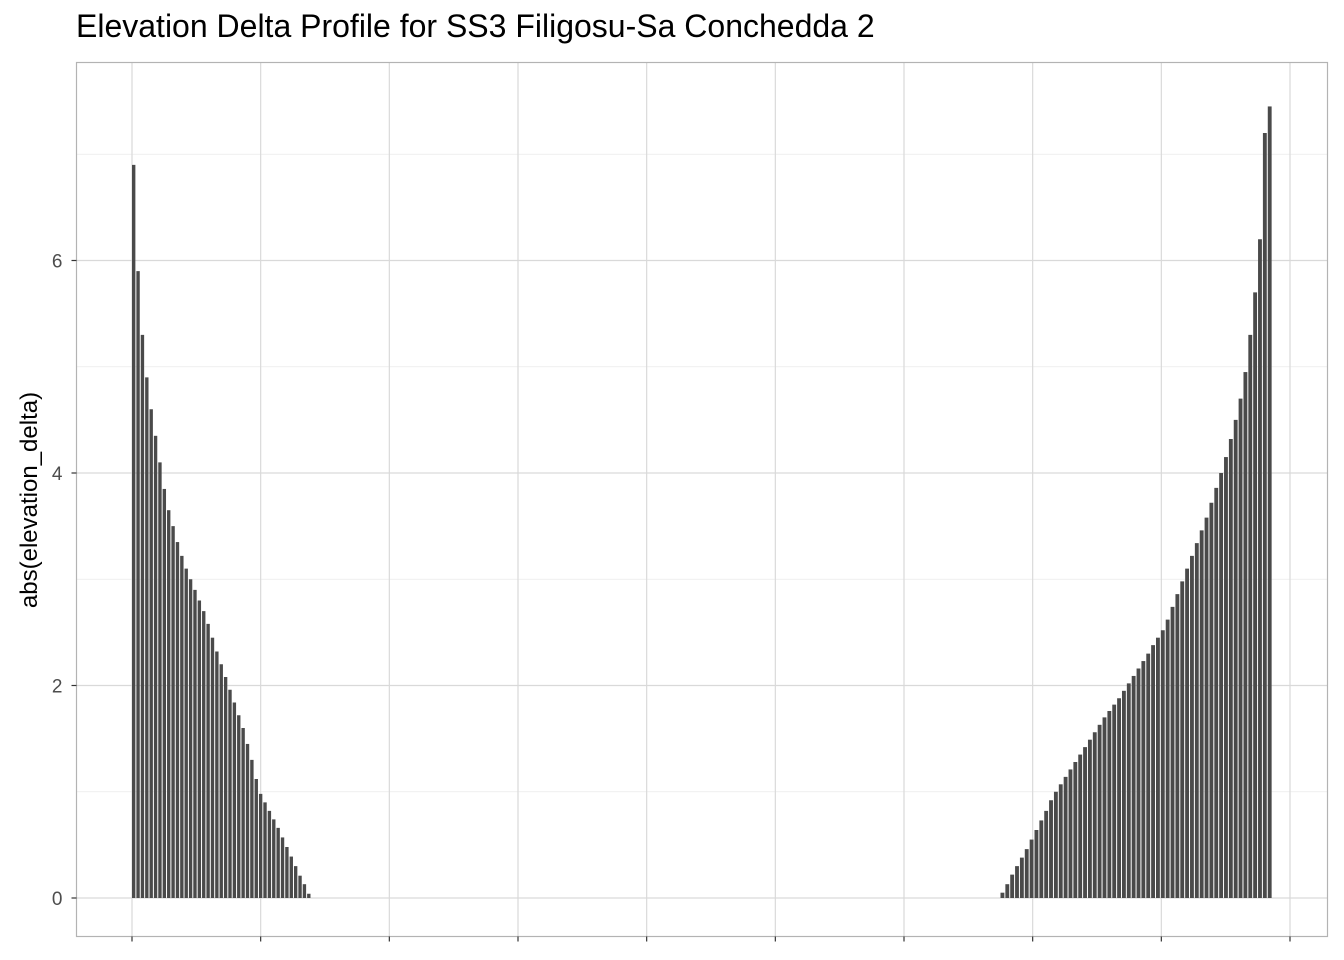  What do you see at coordinates (711, 939) in the screenshot?
I see `x-axis-ticks` at bounding box center [711, 939].